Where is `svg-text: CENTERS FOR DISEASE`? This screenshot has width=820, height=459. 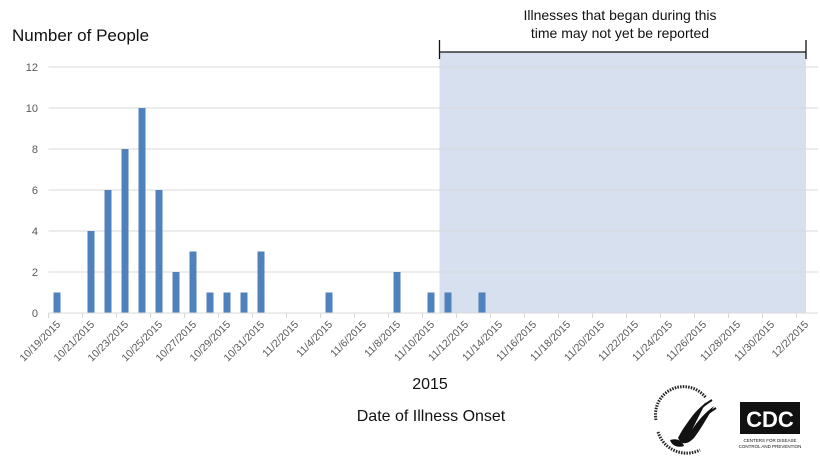
svg-text: CENTERS FOR DISEASE is located at coordinates (769, 440).